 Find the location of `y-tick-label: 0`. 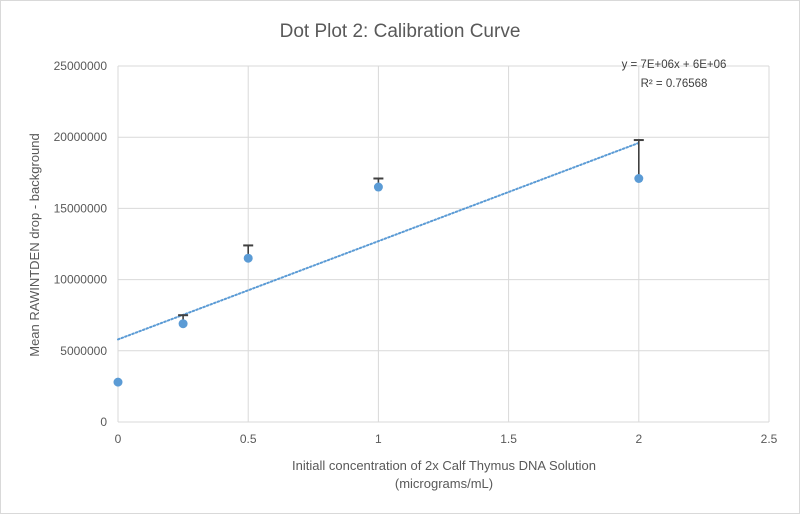

y-tick-label: 0 is located at coordinates (103, 422).